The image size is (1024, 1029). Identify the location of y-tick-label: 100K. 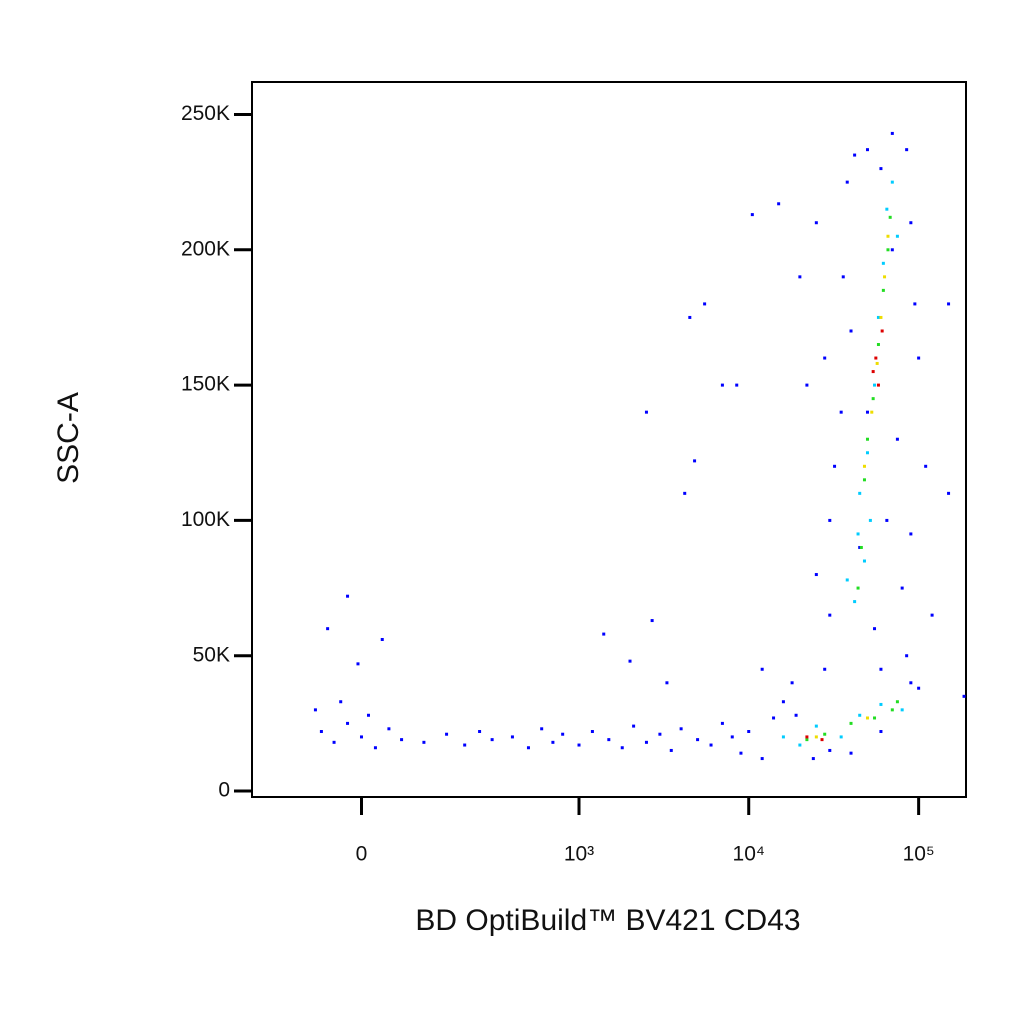
(205, 519).